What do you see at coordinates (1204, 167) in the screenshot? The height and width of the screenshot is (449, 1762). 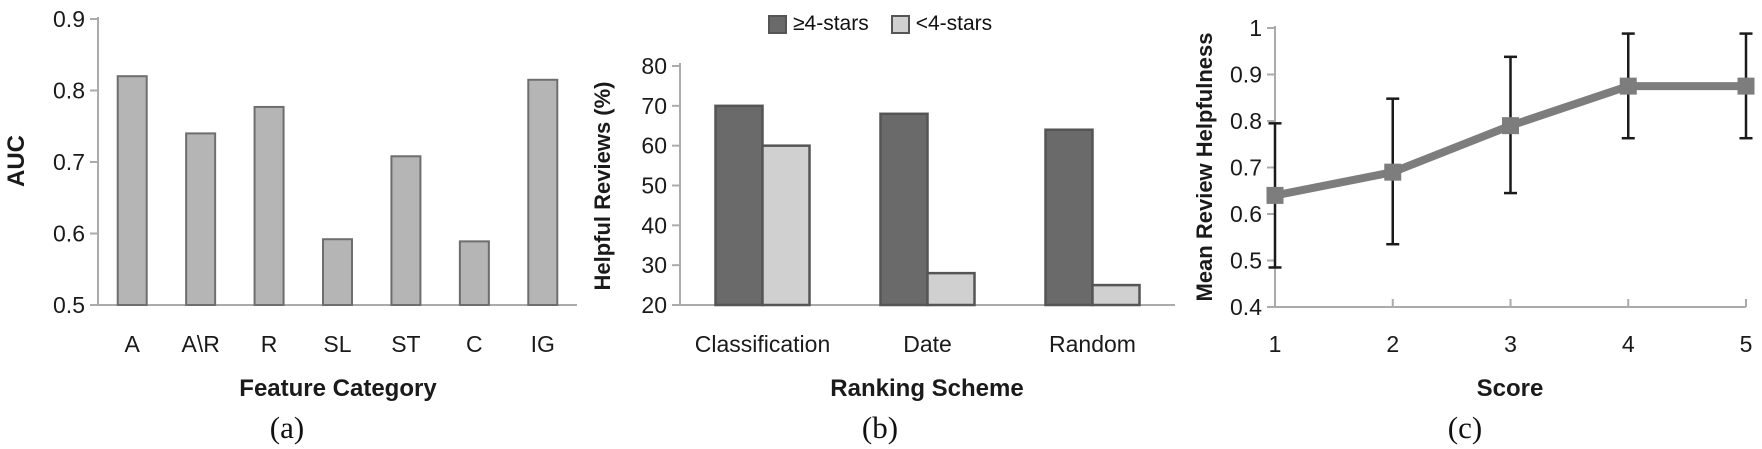 I see `c-yaxis-title: Mean Review Helpfulness` at bounding box center [1204, 167].